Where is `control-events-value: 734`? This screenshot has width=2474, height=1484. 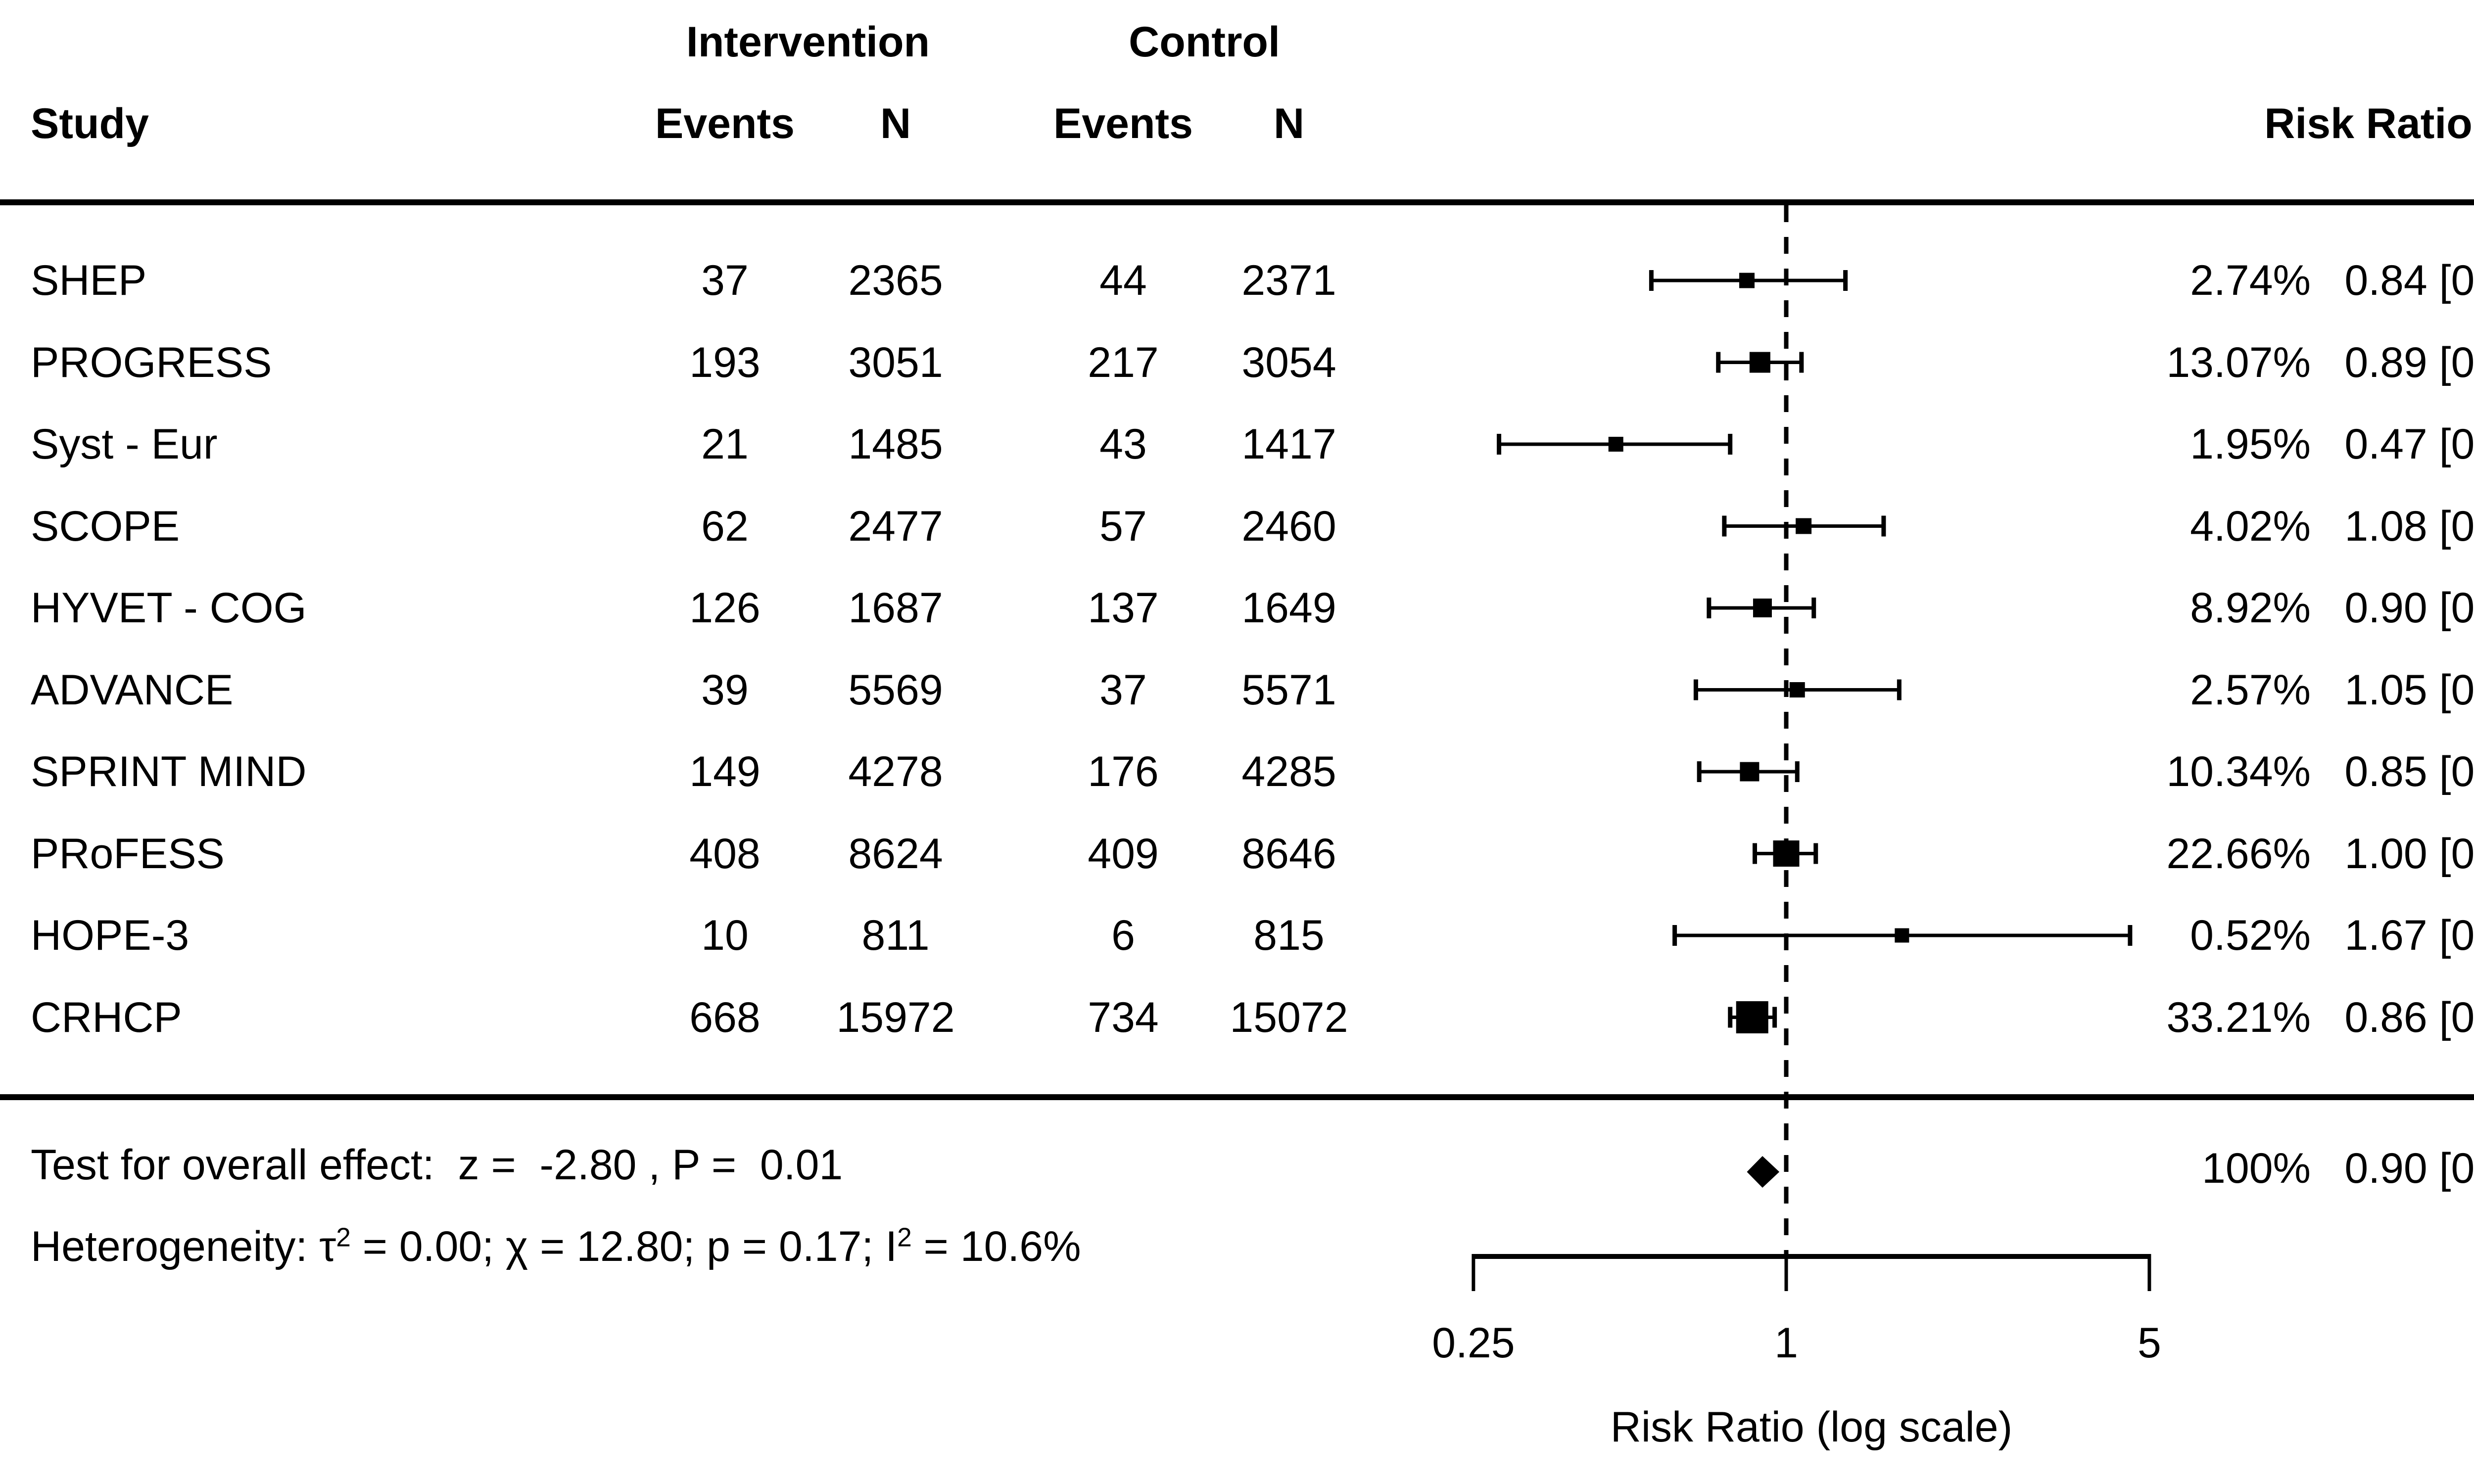 control-events-value: 734 is located at coordinates (1123, 1017).